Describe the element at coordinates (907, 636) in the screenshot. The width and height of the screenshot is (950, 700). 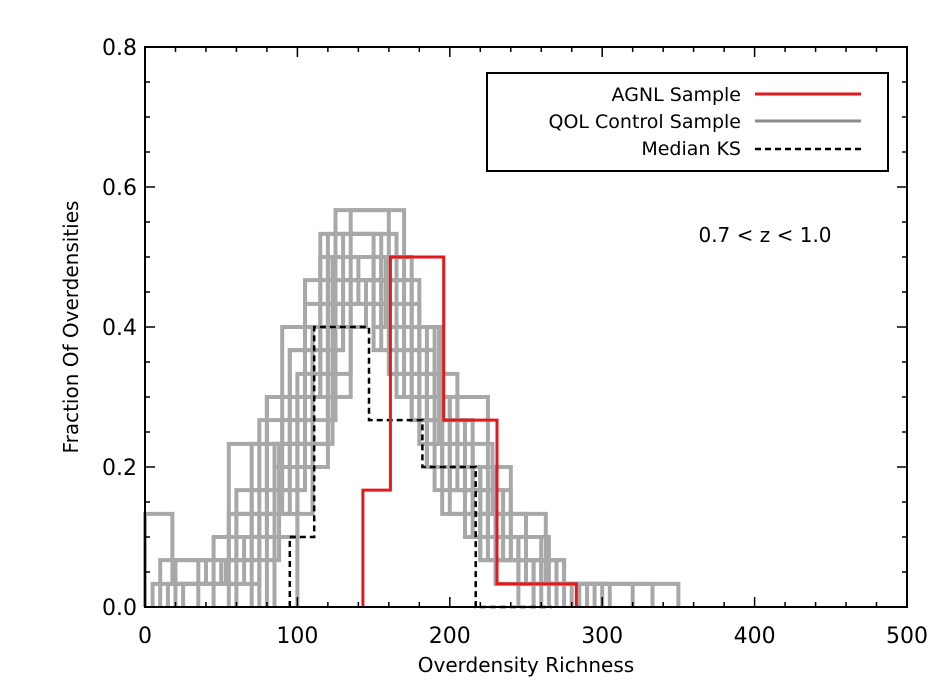
I see `x-tick-label: 500` at that location.